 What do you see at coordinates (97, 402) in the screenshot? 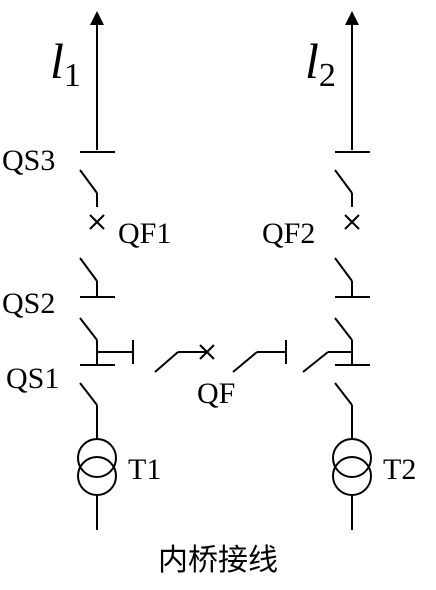
I see `qs1-disconnector` at bounding box center [97, 402].